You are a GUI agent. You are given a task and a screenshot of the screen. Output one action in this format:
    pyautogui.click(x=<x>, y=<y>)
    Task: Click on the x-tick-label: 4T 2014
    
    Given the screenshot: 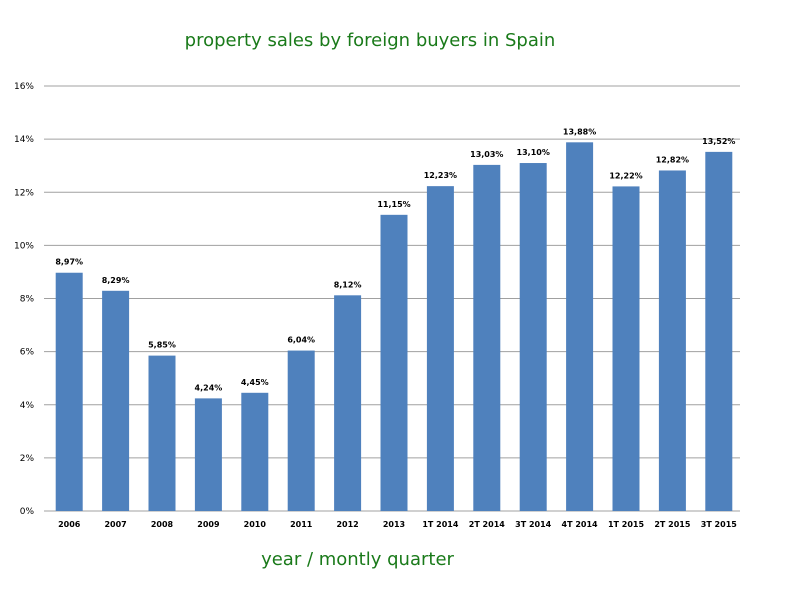 What is the action you would take?
    pyautogui.click(x=580, y=524)
    